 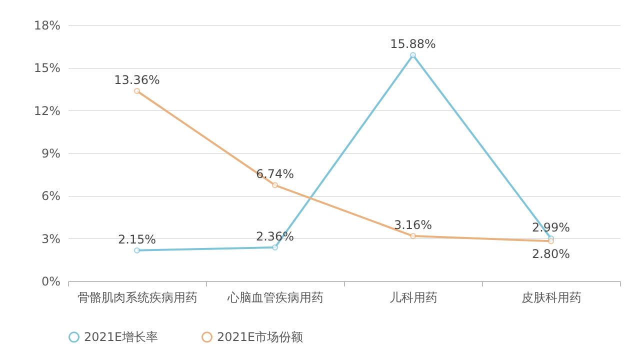 What do you see at coordinates (137, 239) in the screenshot?
I see `data-label: 2.15%` at bounding box center [137, 239].